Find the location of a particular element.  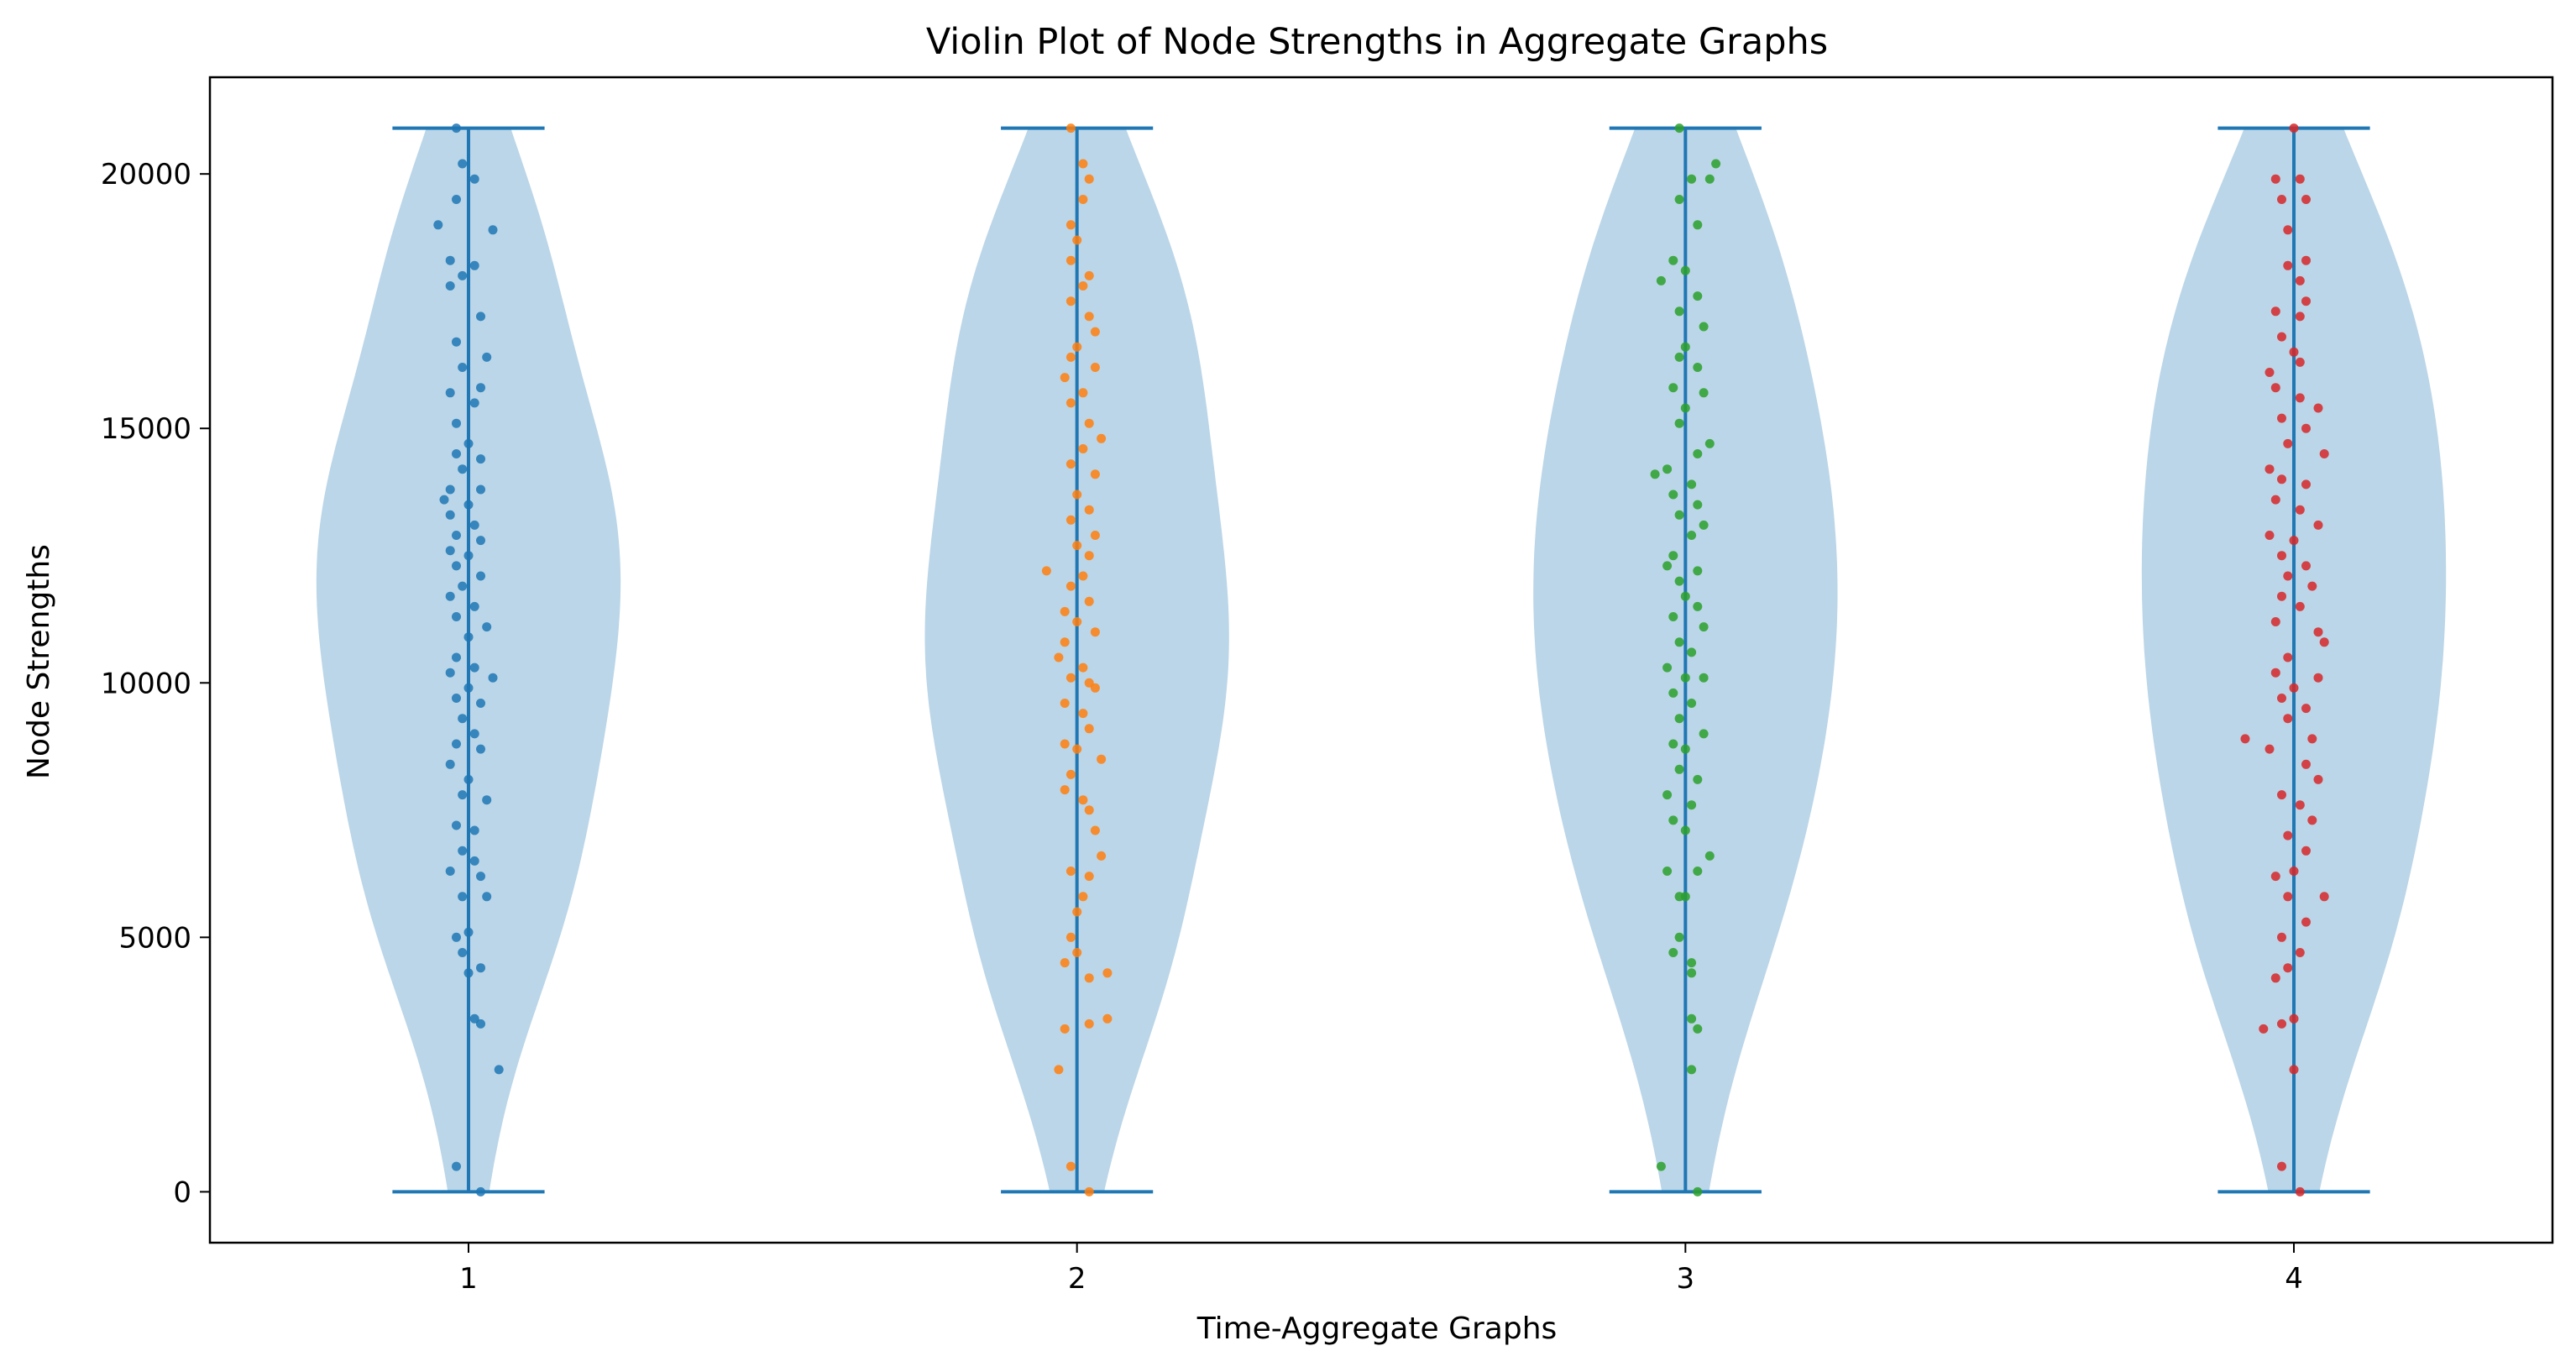

x-axis-ticks: 1 2 3 4 is located at coordinates (1381, 1269).